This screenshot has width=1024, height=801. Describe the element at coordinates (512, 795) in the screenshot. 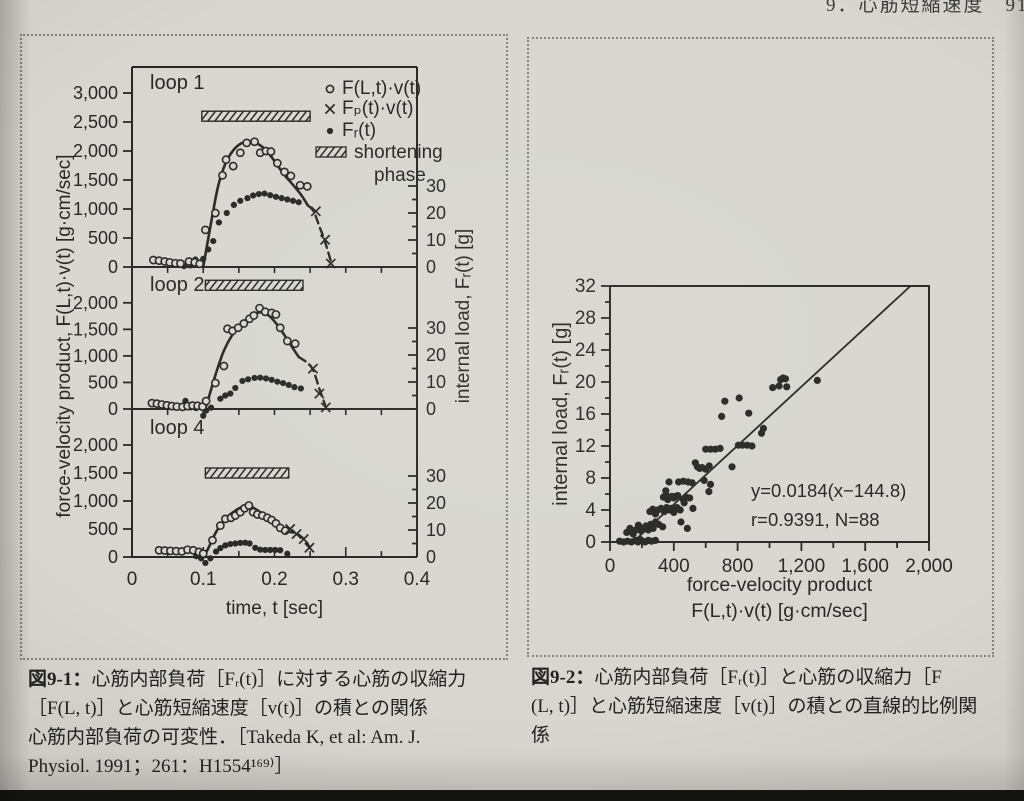

I see `photo-edge-shadow` at that location.